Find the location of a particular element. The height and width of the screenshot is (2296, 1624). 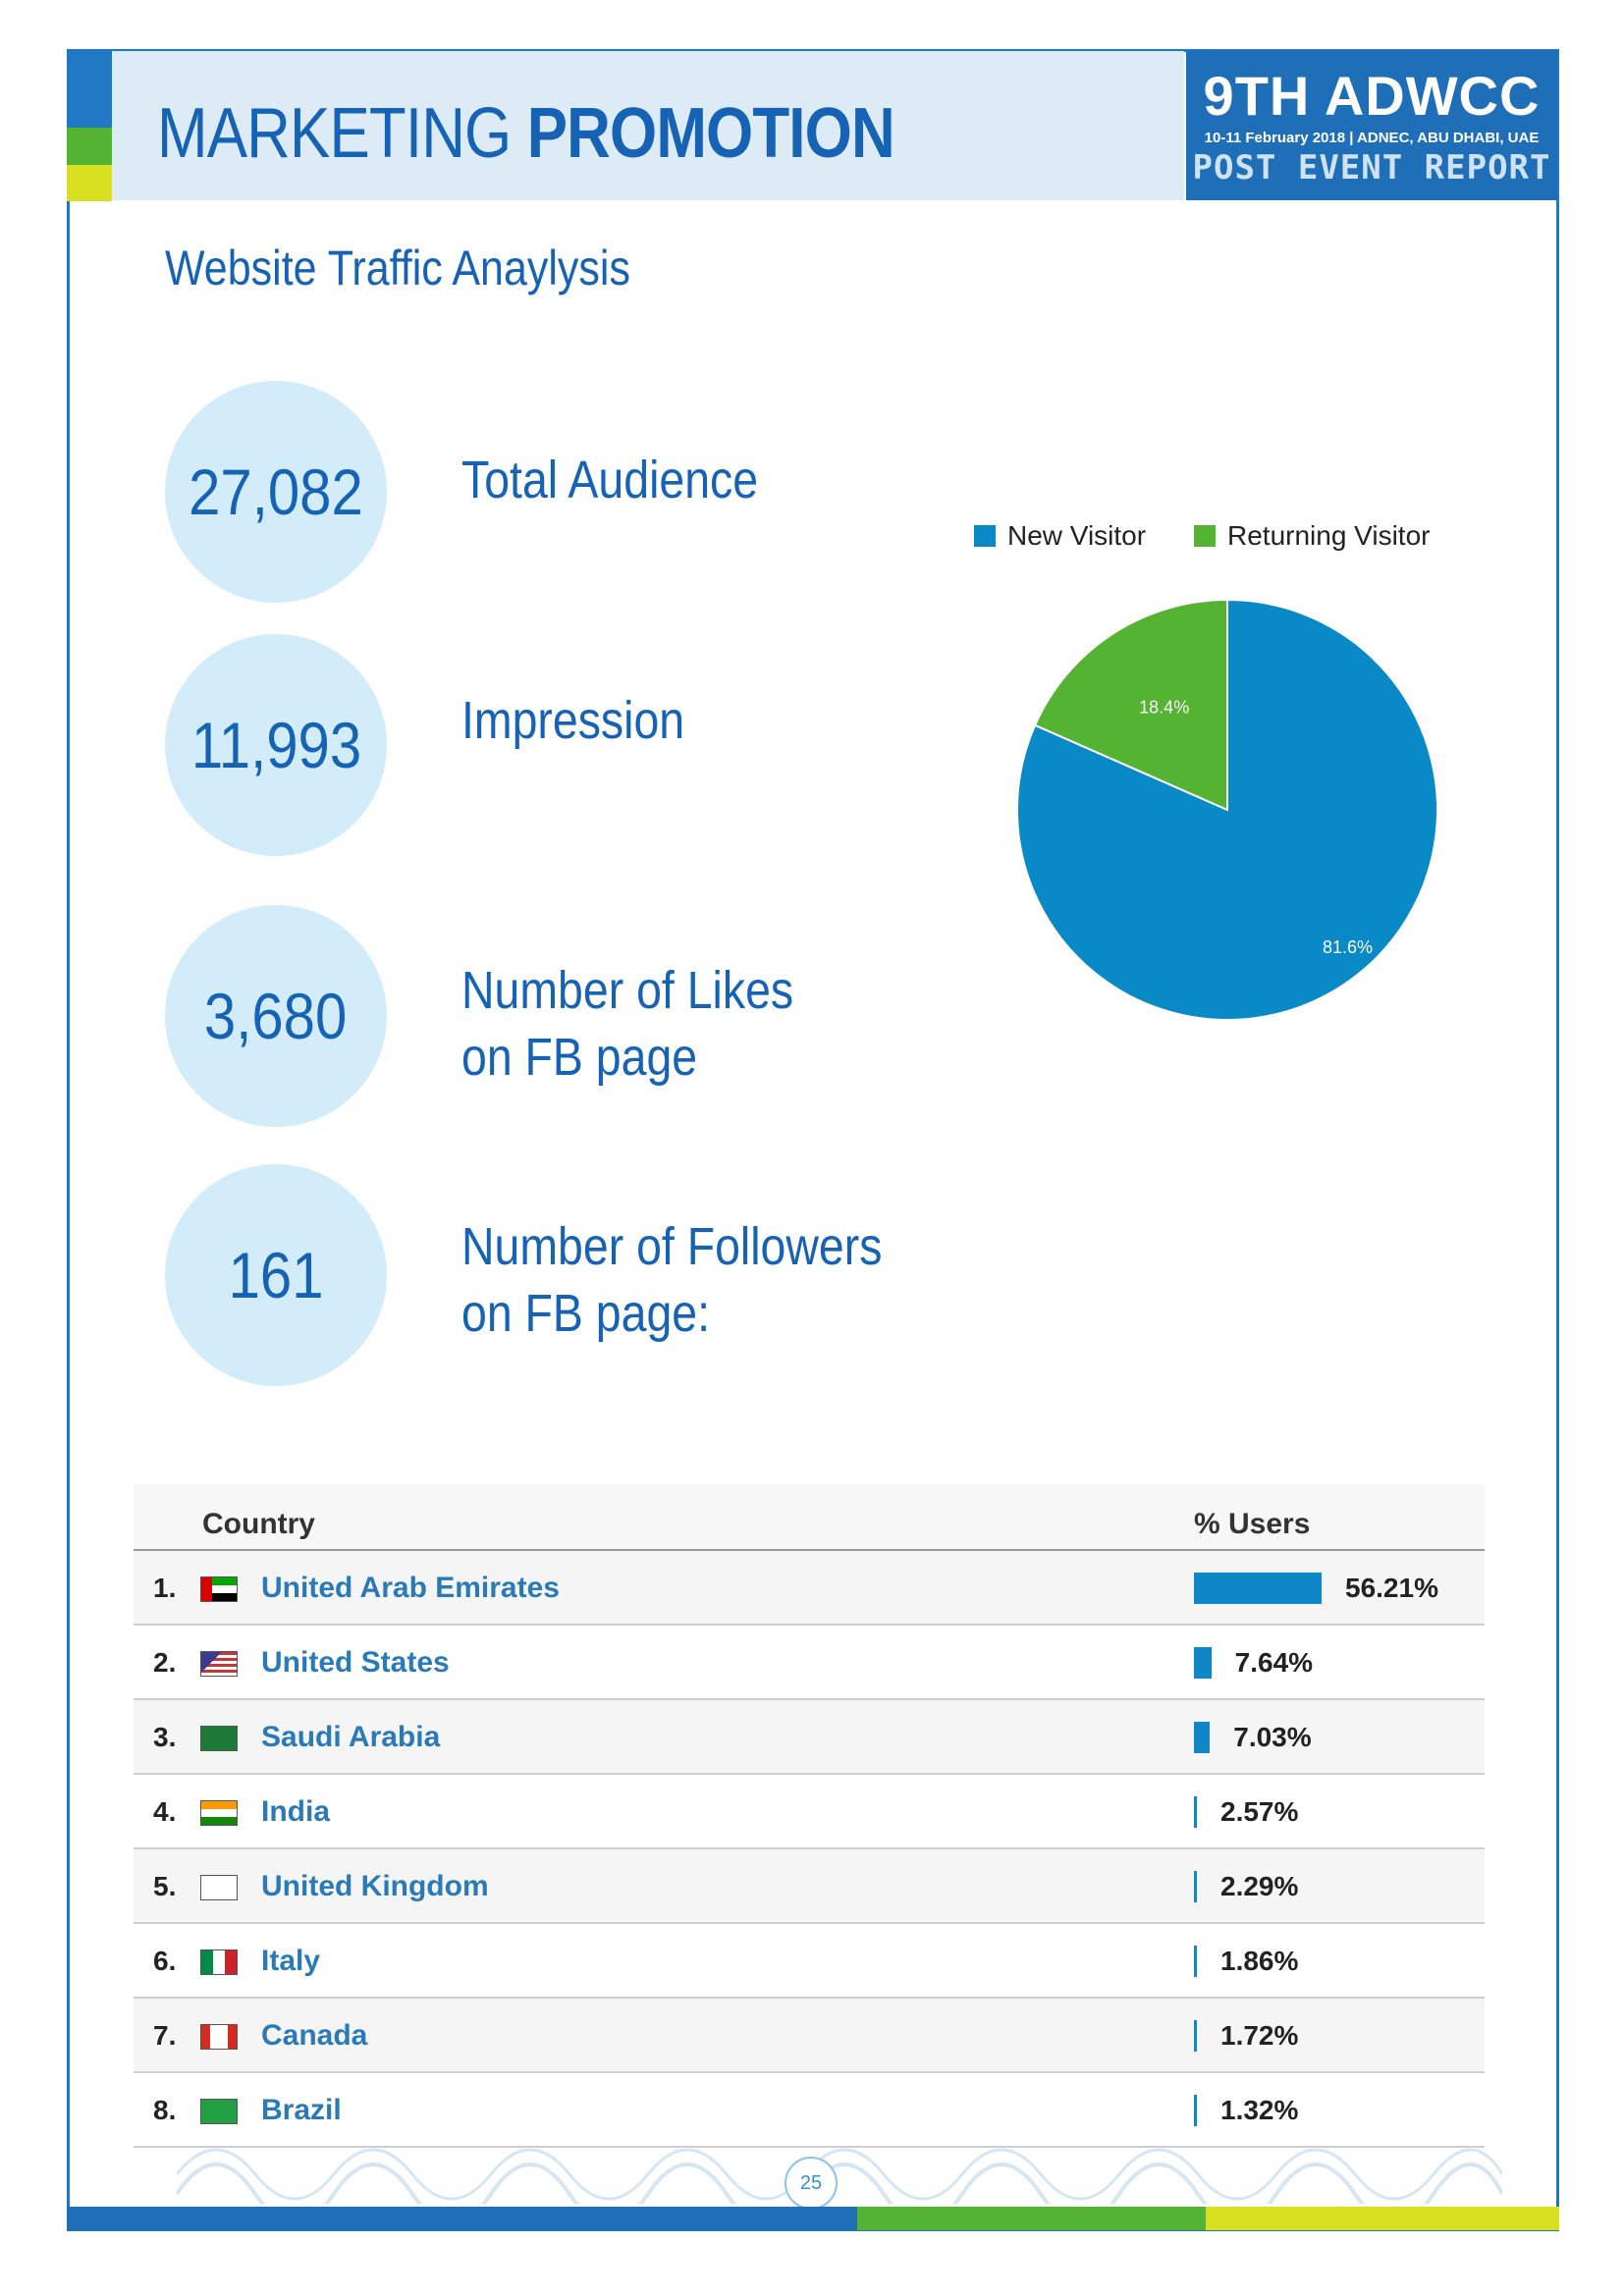

stat-circle-impression: 11,993 is located at coordinates (276, 745).